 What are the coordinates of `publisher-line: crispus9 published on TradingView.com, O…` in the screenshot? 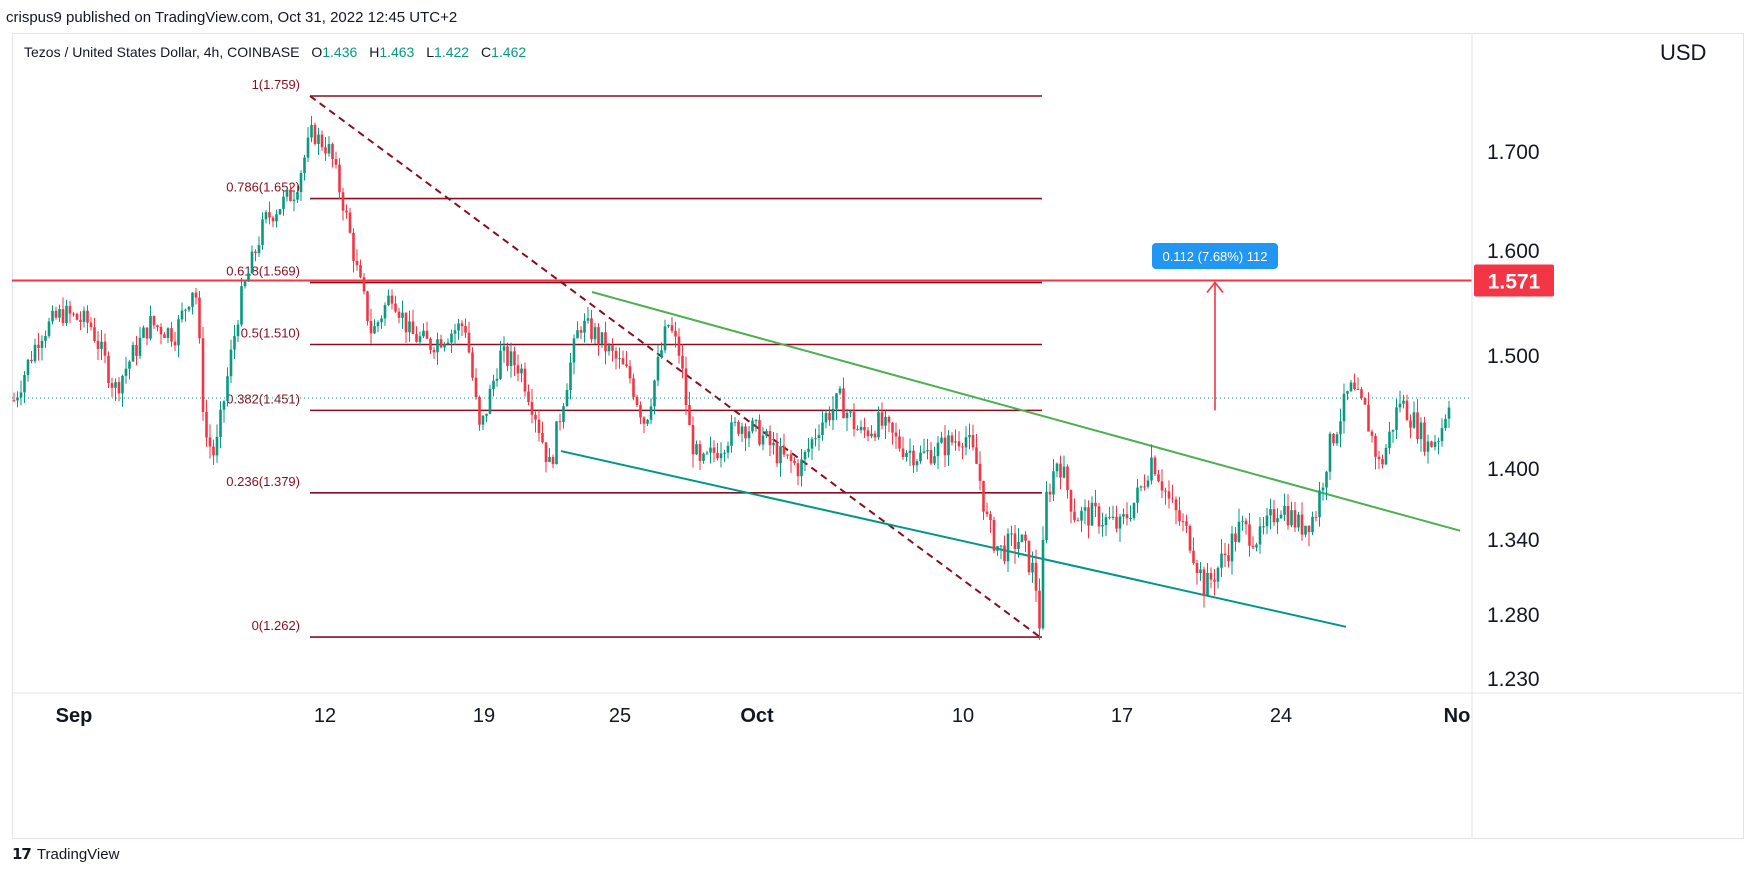 It's located at (232, 17).